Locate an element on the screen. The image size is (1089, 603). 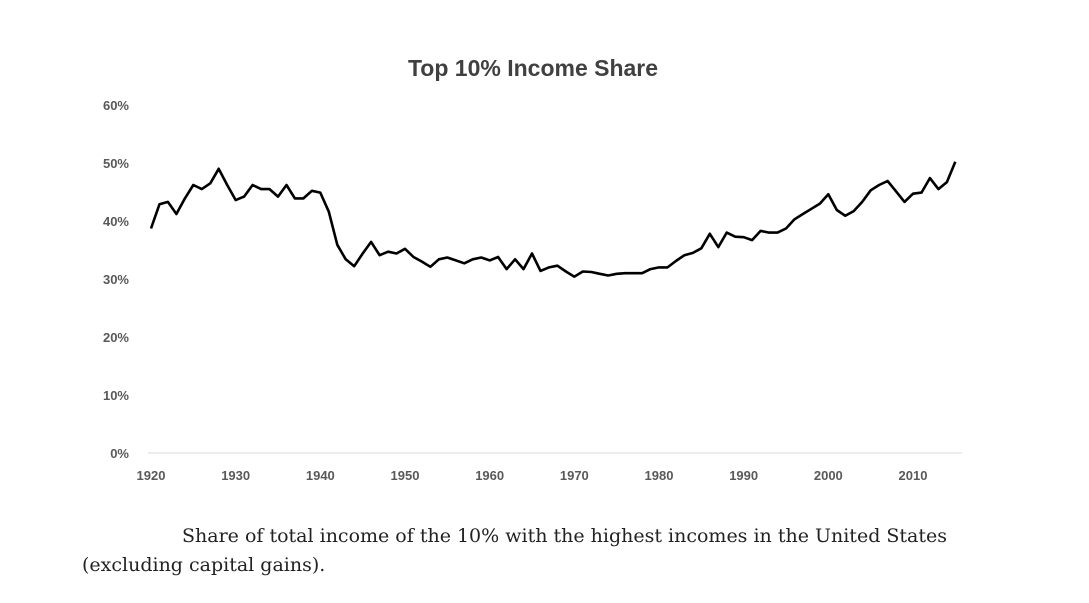
x-tick-label: 1950 is located at coordinates (405, 475).